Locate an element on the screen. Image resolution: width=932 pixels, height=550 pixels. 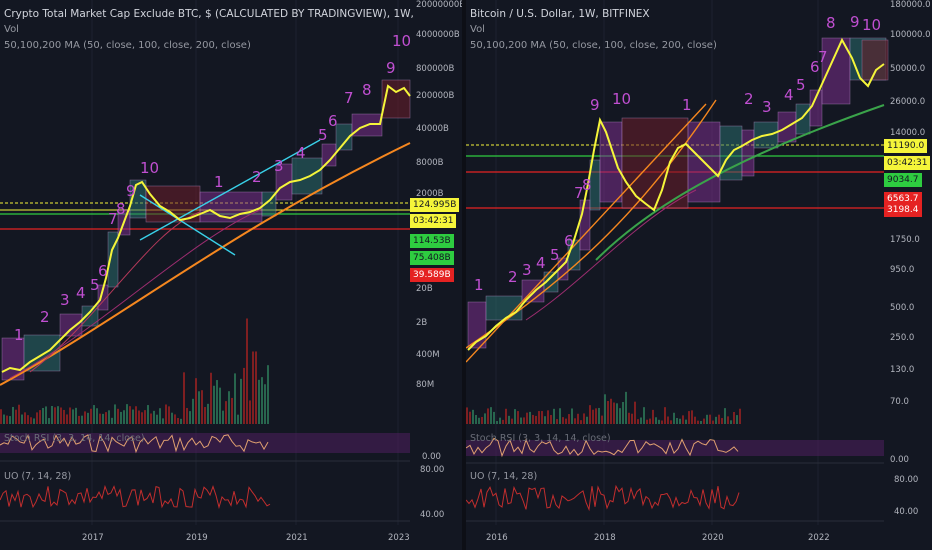
right-y-tick-label: 70.0 is located at coordinates (899, 402).